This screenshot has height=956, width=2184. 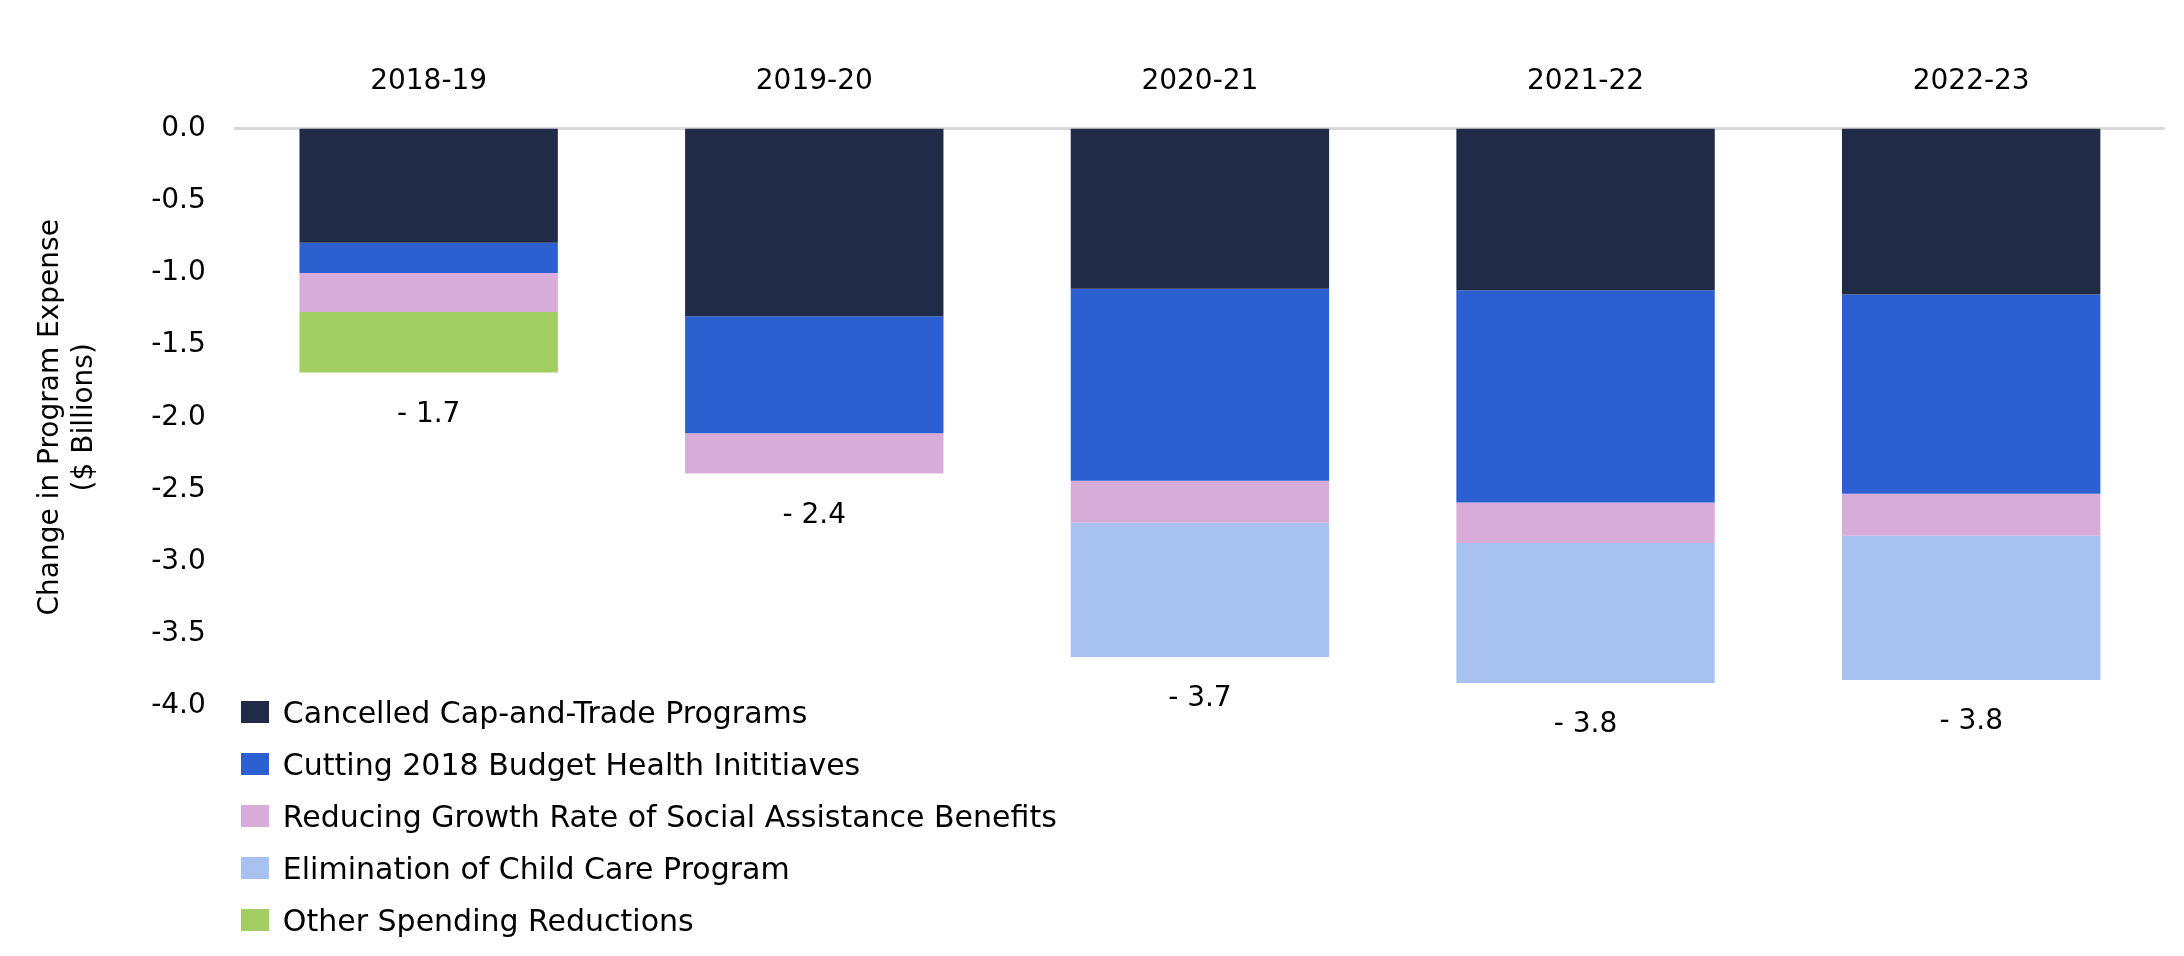 What do you see at coordinates (428, 412) in the screenshot?
I see `total-label: - 1.7` at bounding box center [428, 412].